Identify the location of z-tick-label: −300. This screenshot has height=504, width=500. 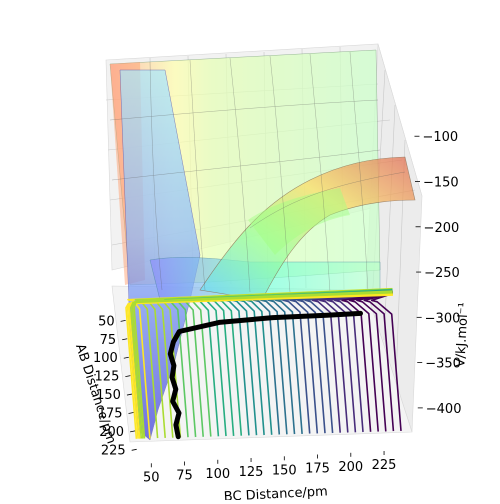
(443, 318).